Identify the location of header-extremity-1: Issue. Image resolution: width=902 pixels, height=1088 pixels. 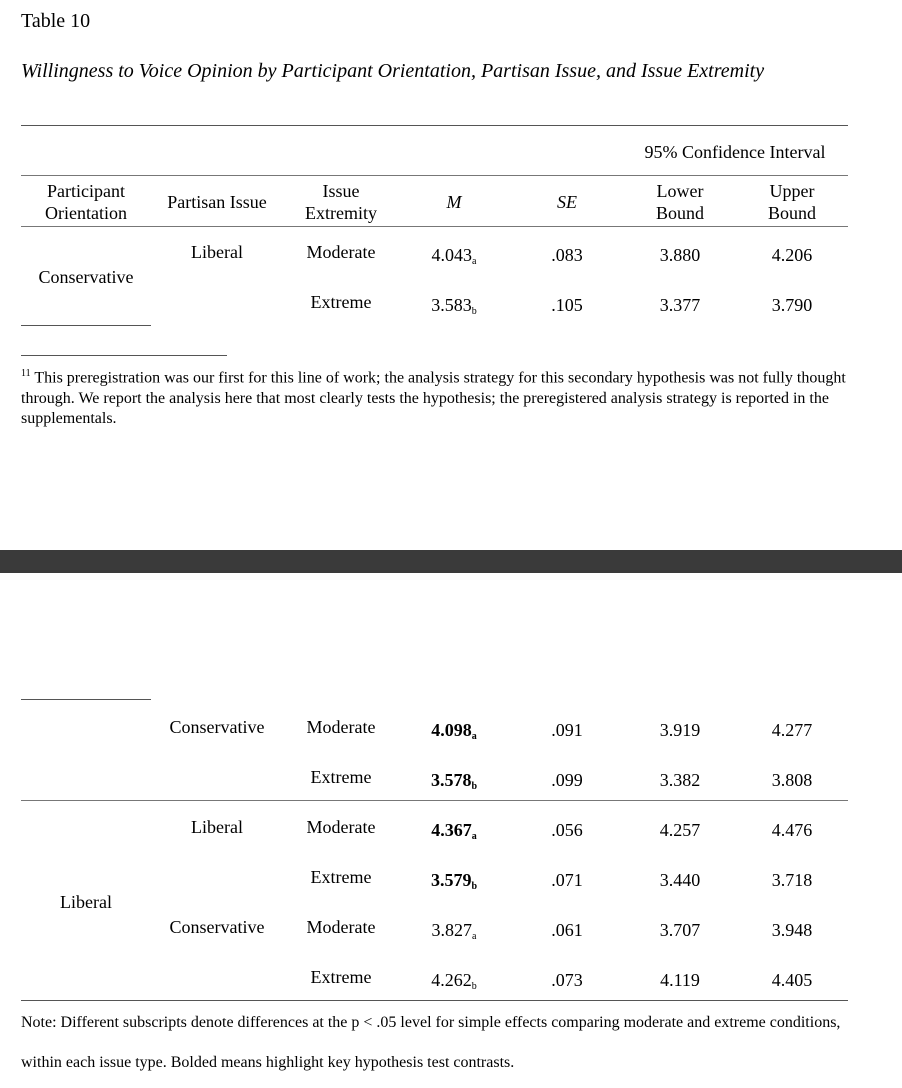
(341, 191).